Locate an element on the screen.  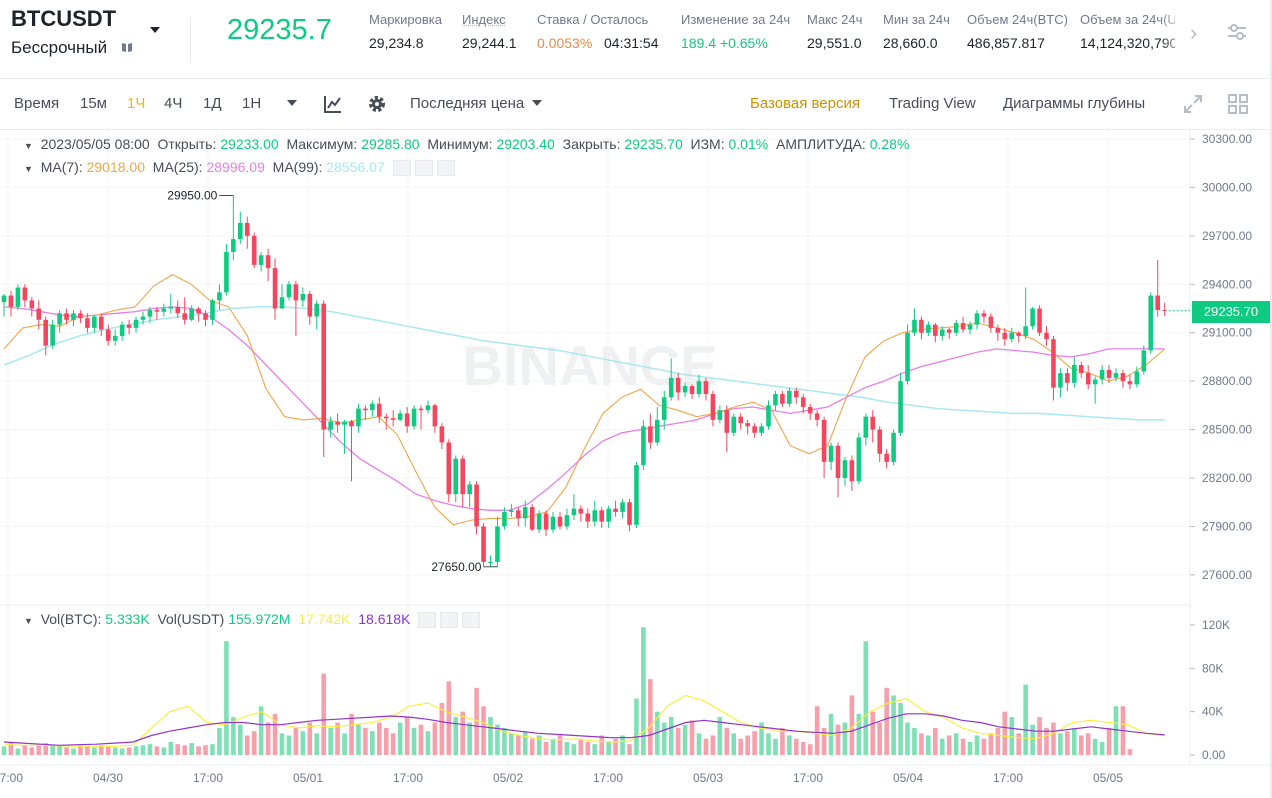
symbol-dropdown-icon is located at coordinates (155, 30).